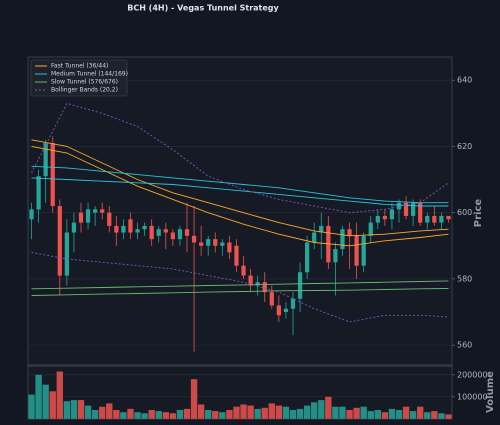  Describe the element at coordinates (84, 82) in the screenshot. I see `legend-label: Slow Tunnel (576/676)` at that location.